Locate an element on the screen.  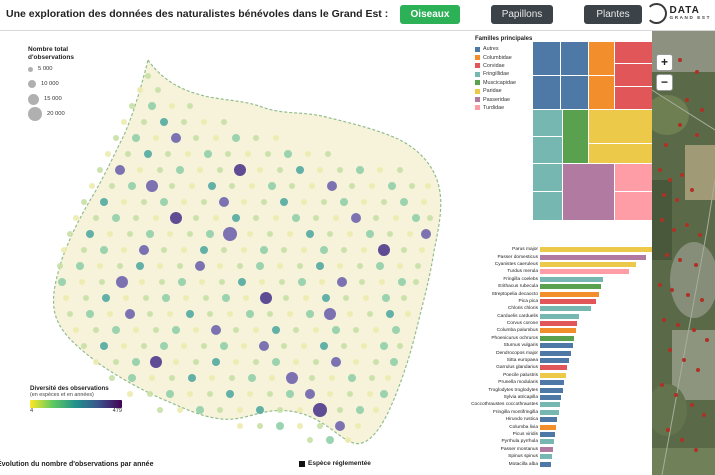
species-bar-row: Fringilla montifringilla is located at coordinates (561, 412).